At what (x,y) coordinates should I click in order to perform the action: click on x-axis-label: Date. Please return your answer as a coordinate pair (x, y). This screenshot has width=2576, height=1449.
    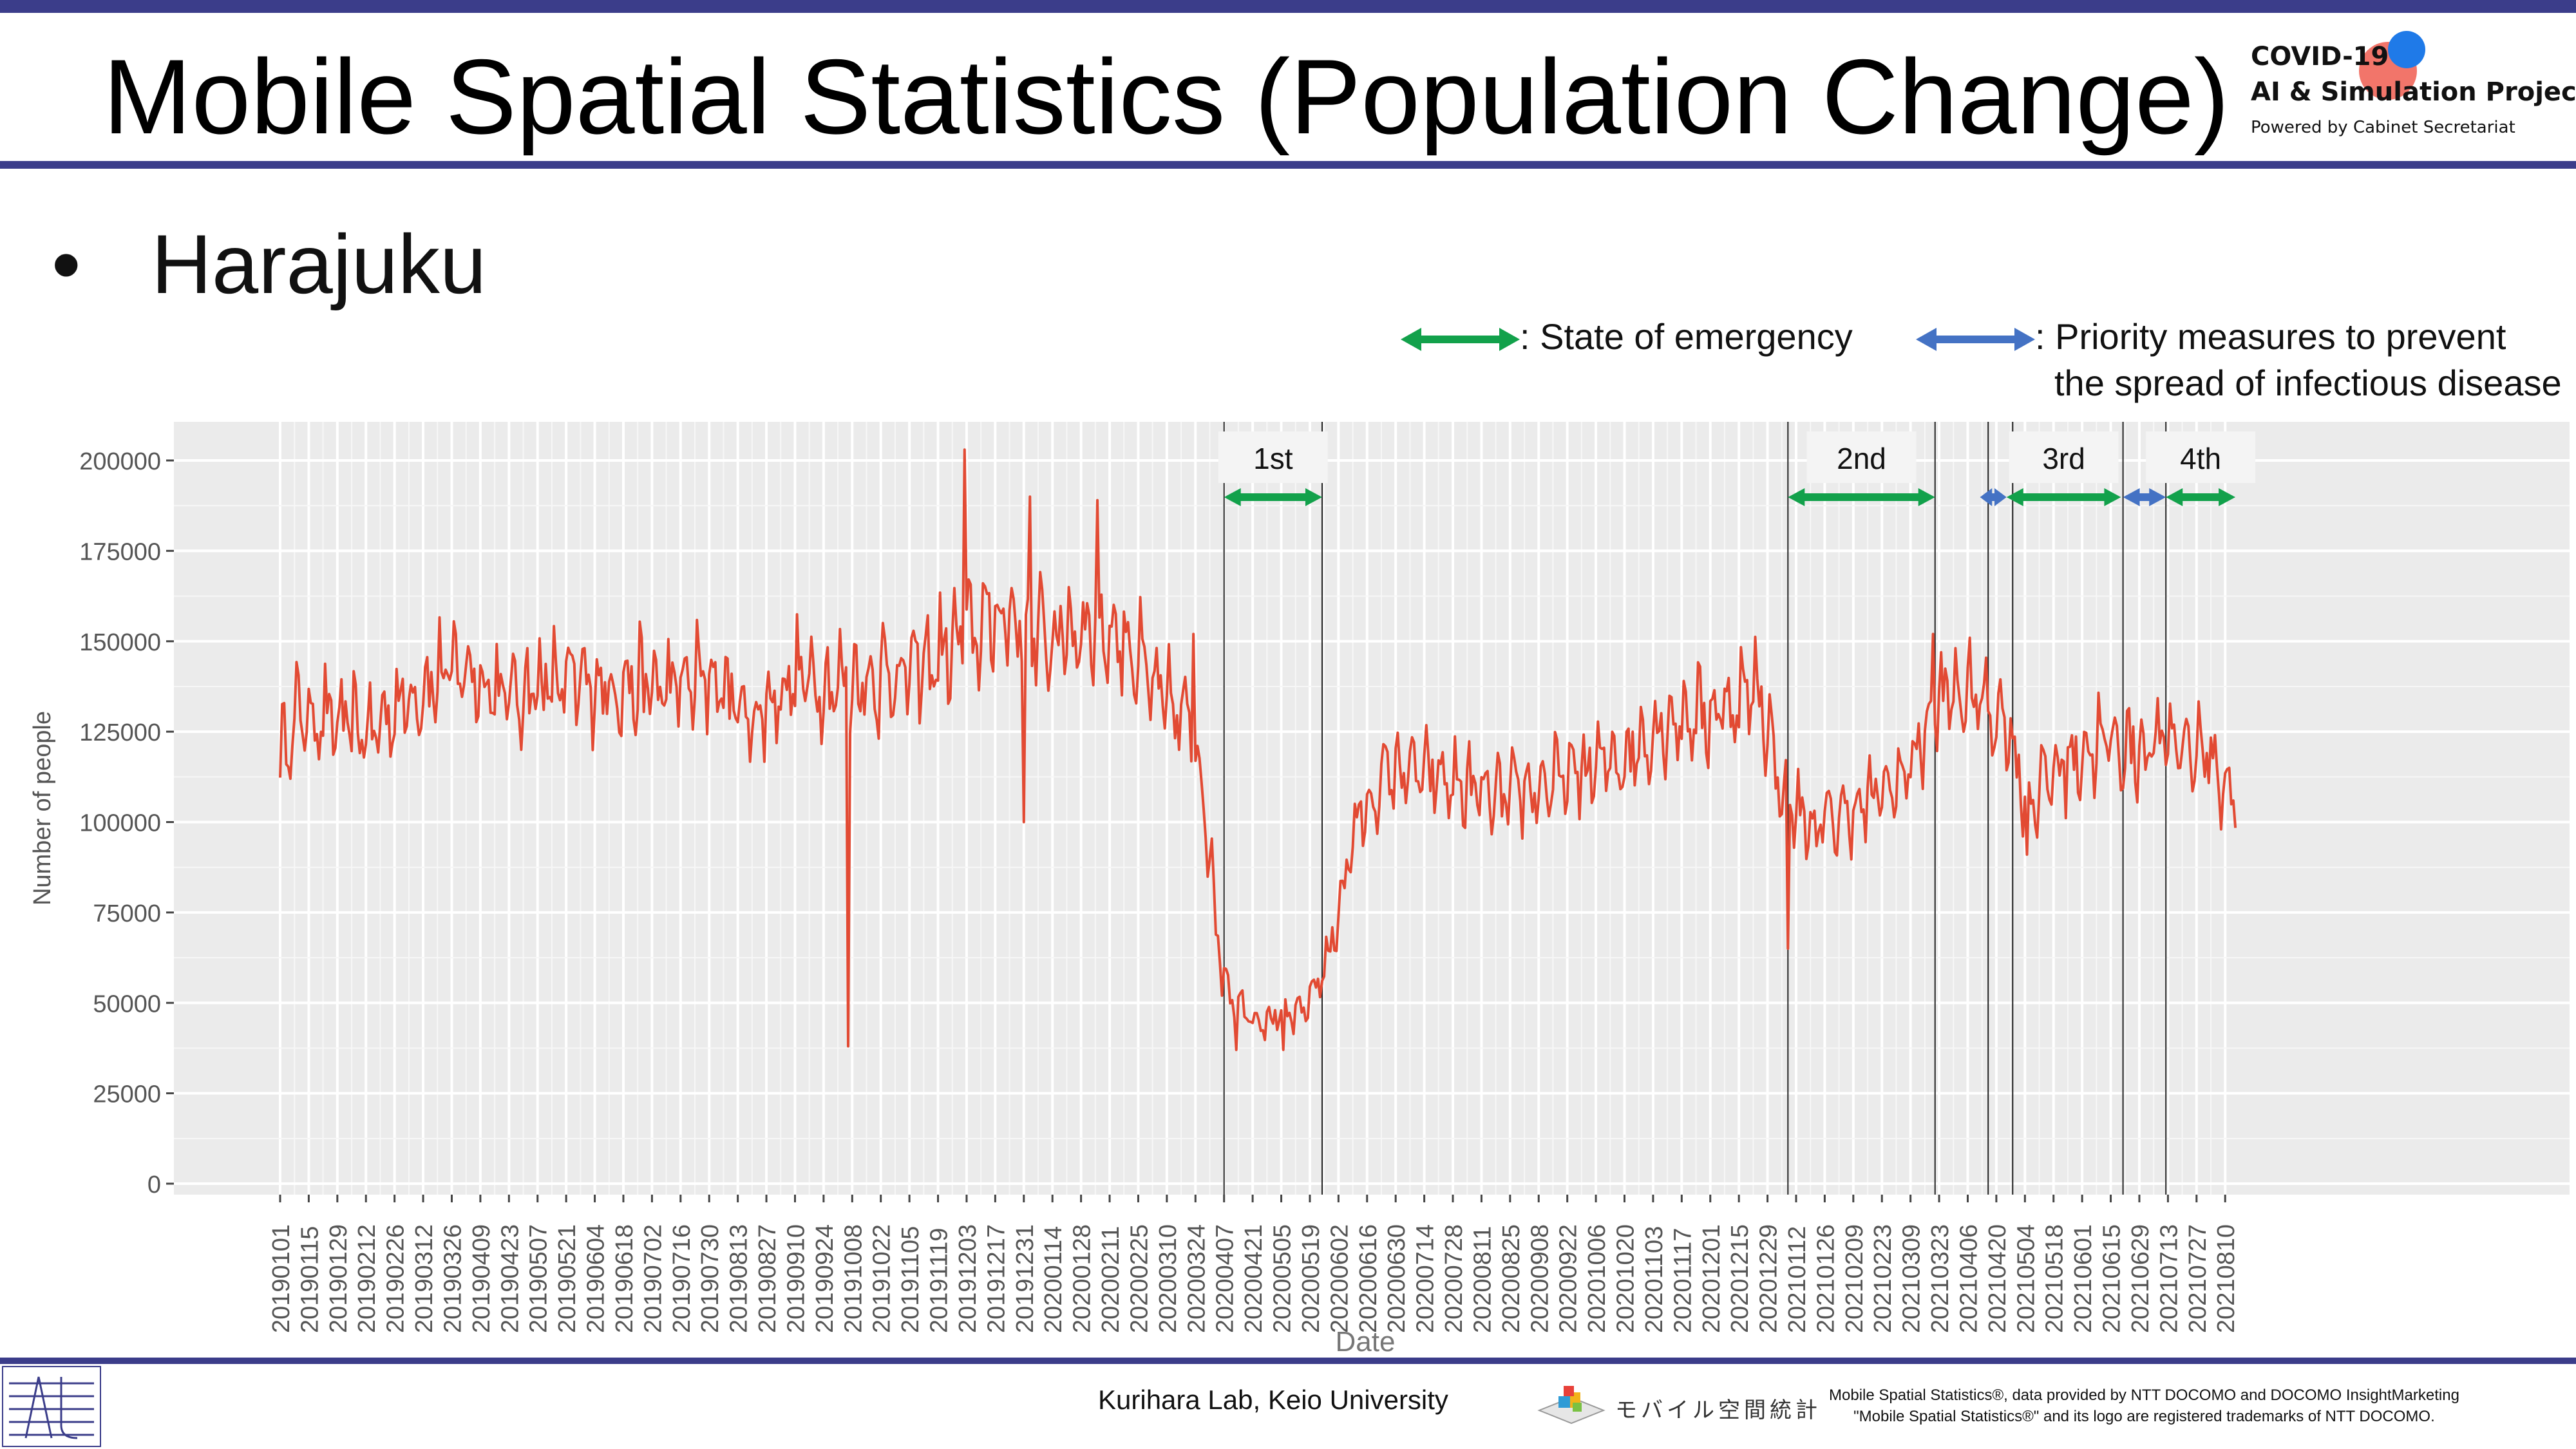
    Looking at the image, I should click on (1366, 1342).